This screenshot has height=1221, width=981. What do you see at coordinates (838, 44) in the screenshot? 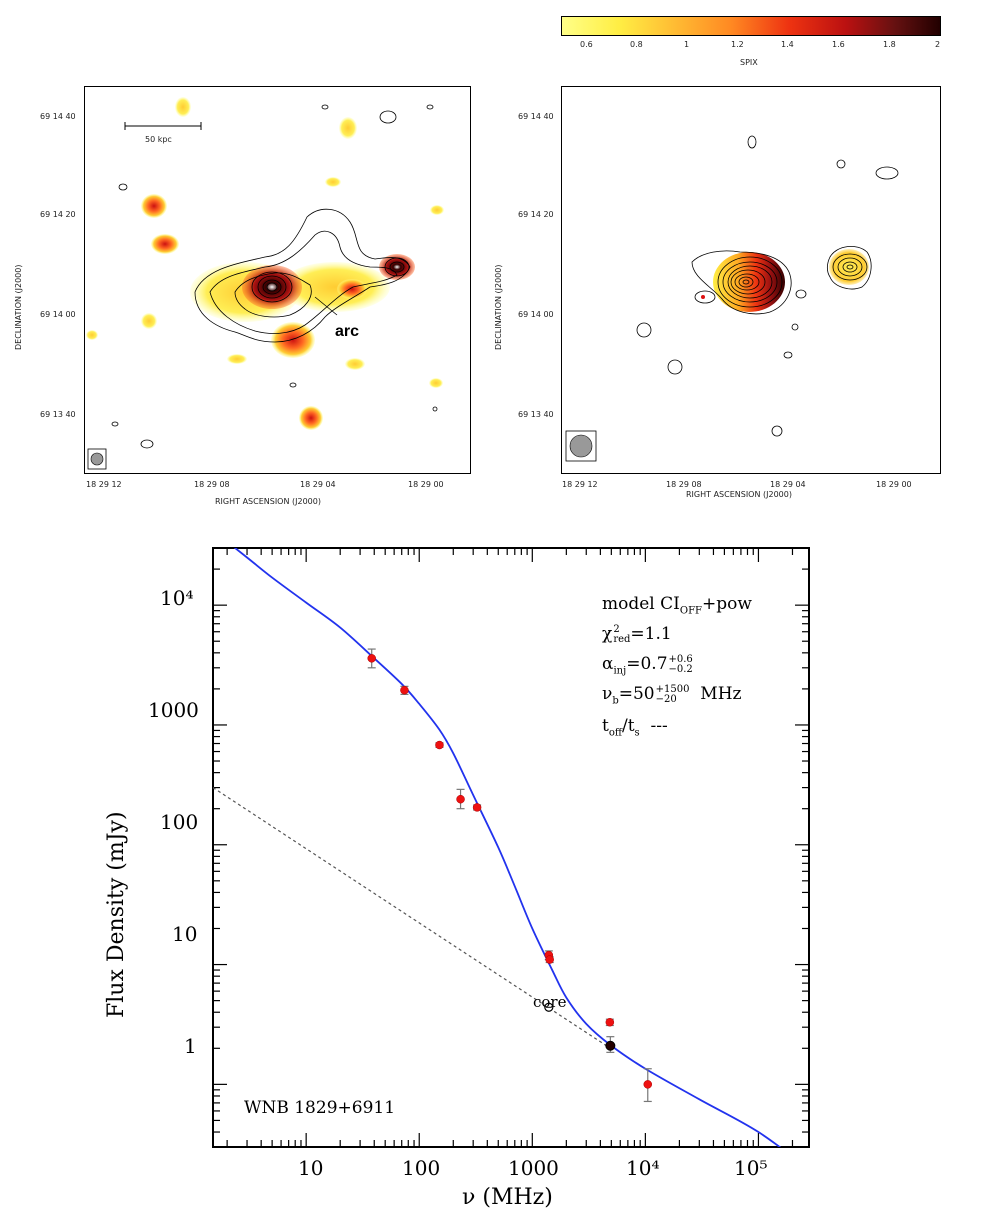
I see `colorbar-tick: 1.6` at bounding box center [838, 44].